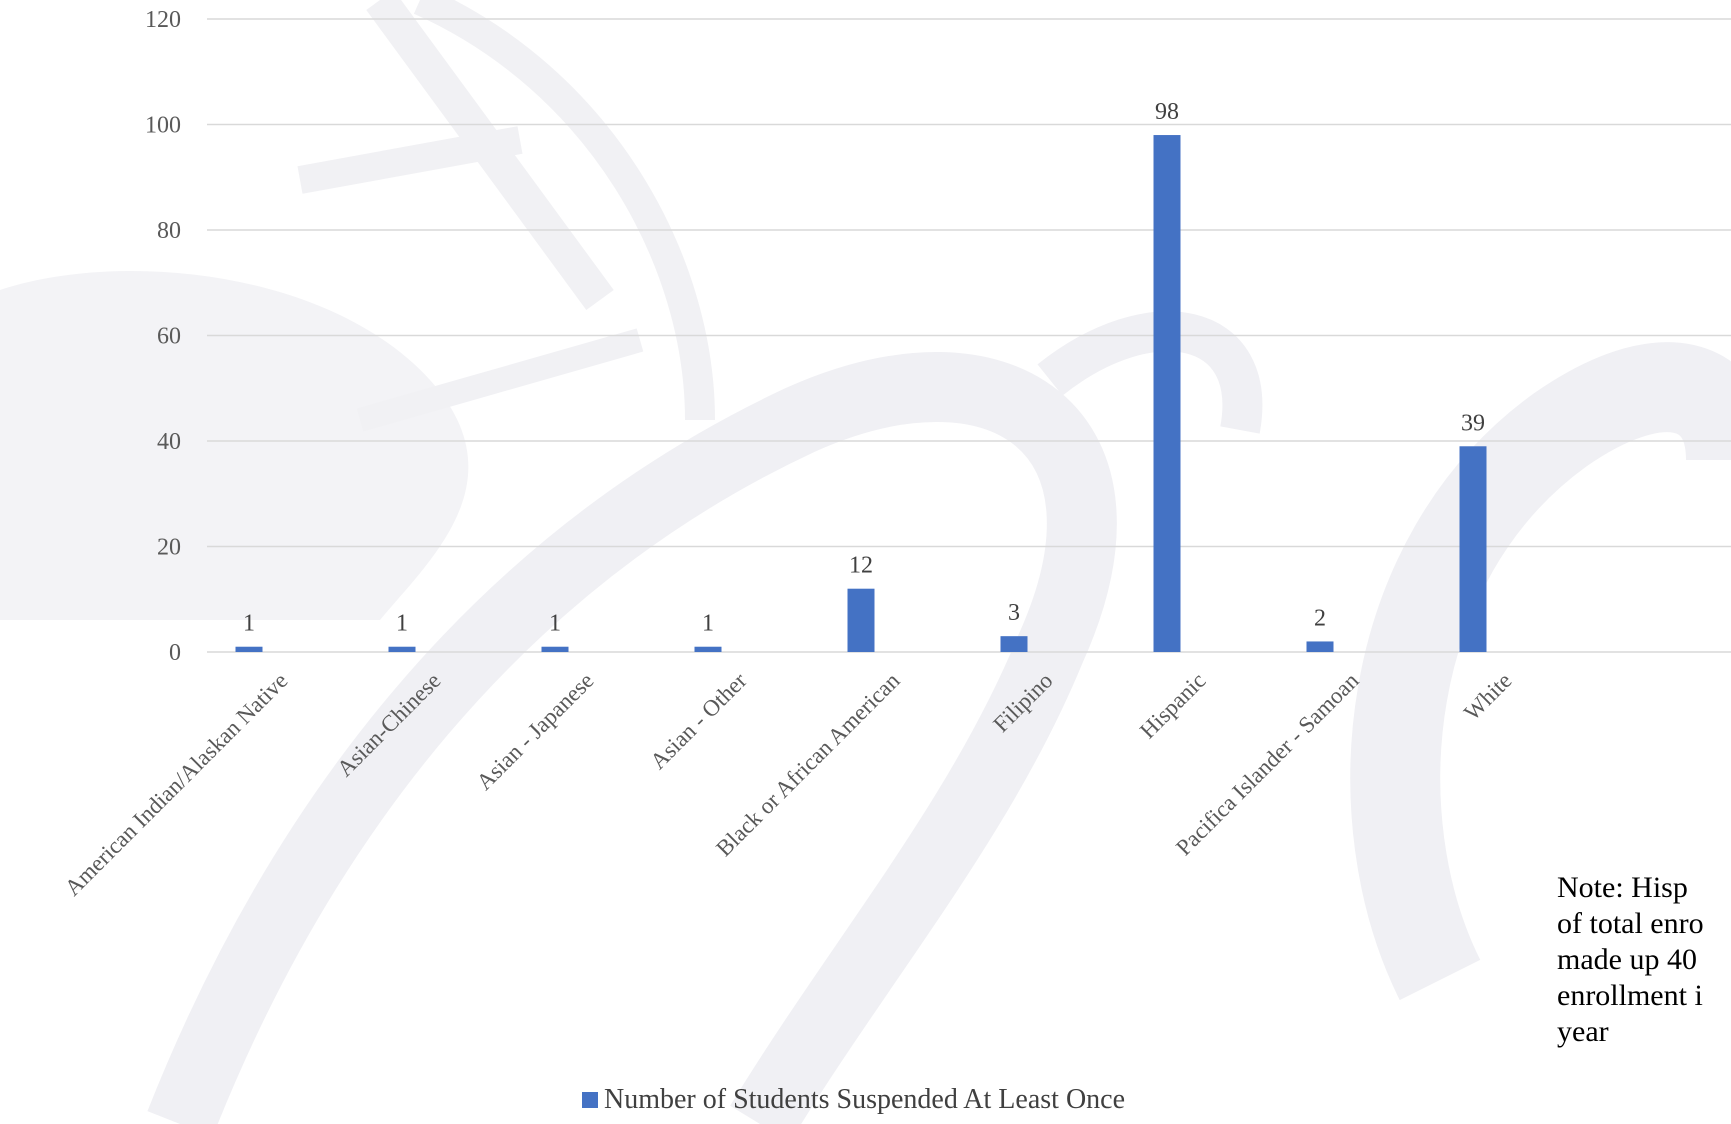 This screenshot has width=1731, height=1124. What do you see at coordinates (1172, 705) in the screenshot?
I see `category-label: Hispanic` at bounding box center [1172, 705].